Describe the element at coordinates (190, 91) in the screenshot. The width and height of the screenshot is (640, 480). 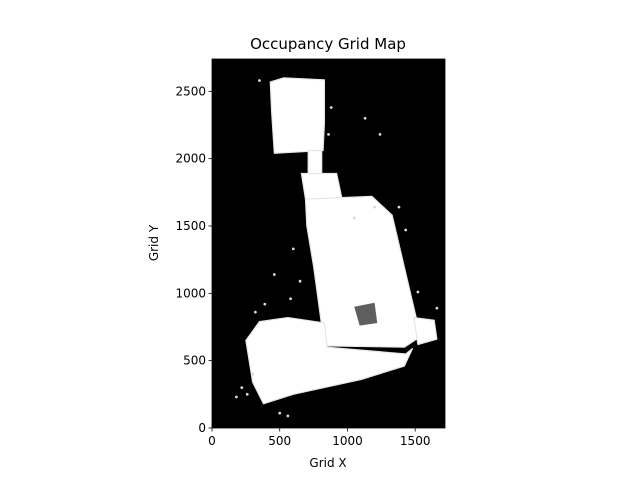
I see `y-tick-label: 2500` at that location.